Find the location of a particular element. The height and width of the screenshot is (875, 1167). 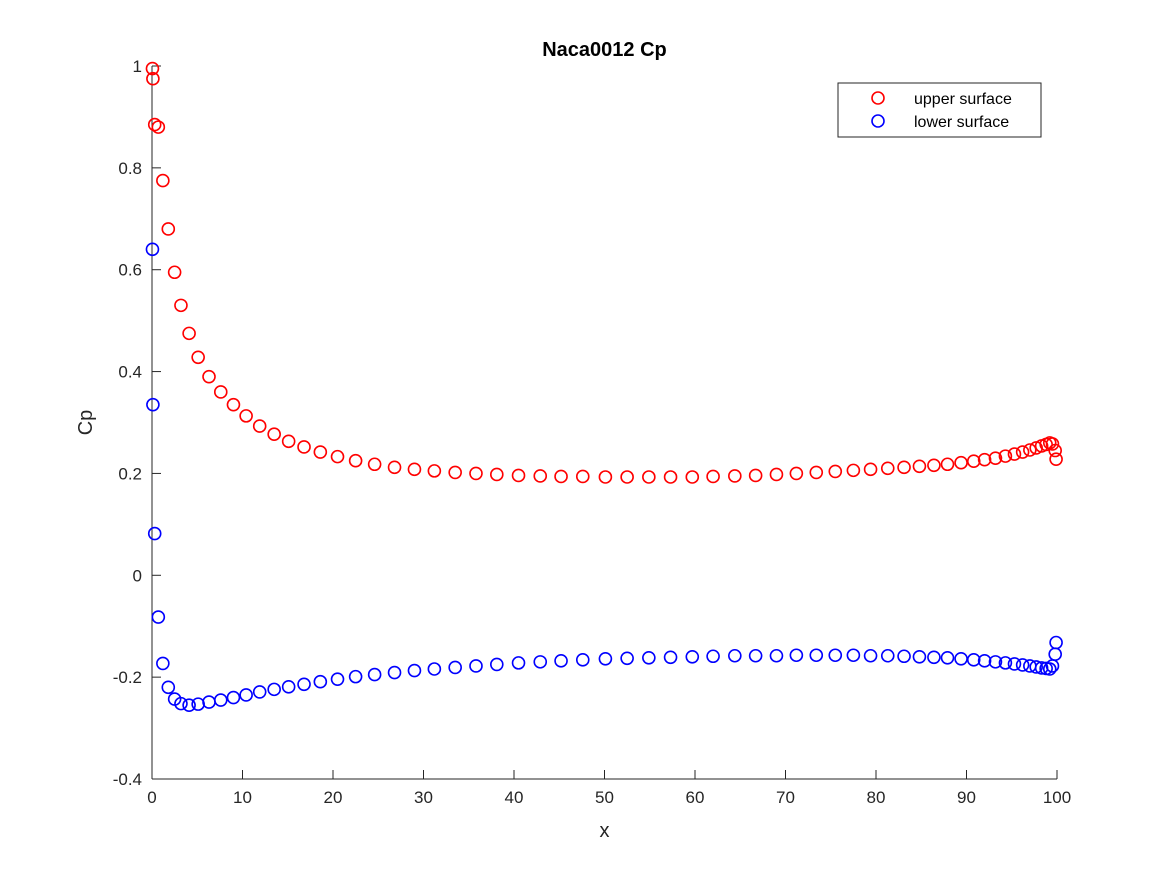

y-tick-label: 0.8 is located at coordinates (130, 168).